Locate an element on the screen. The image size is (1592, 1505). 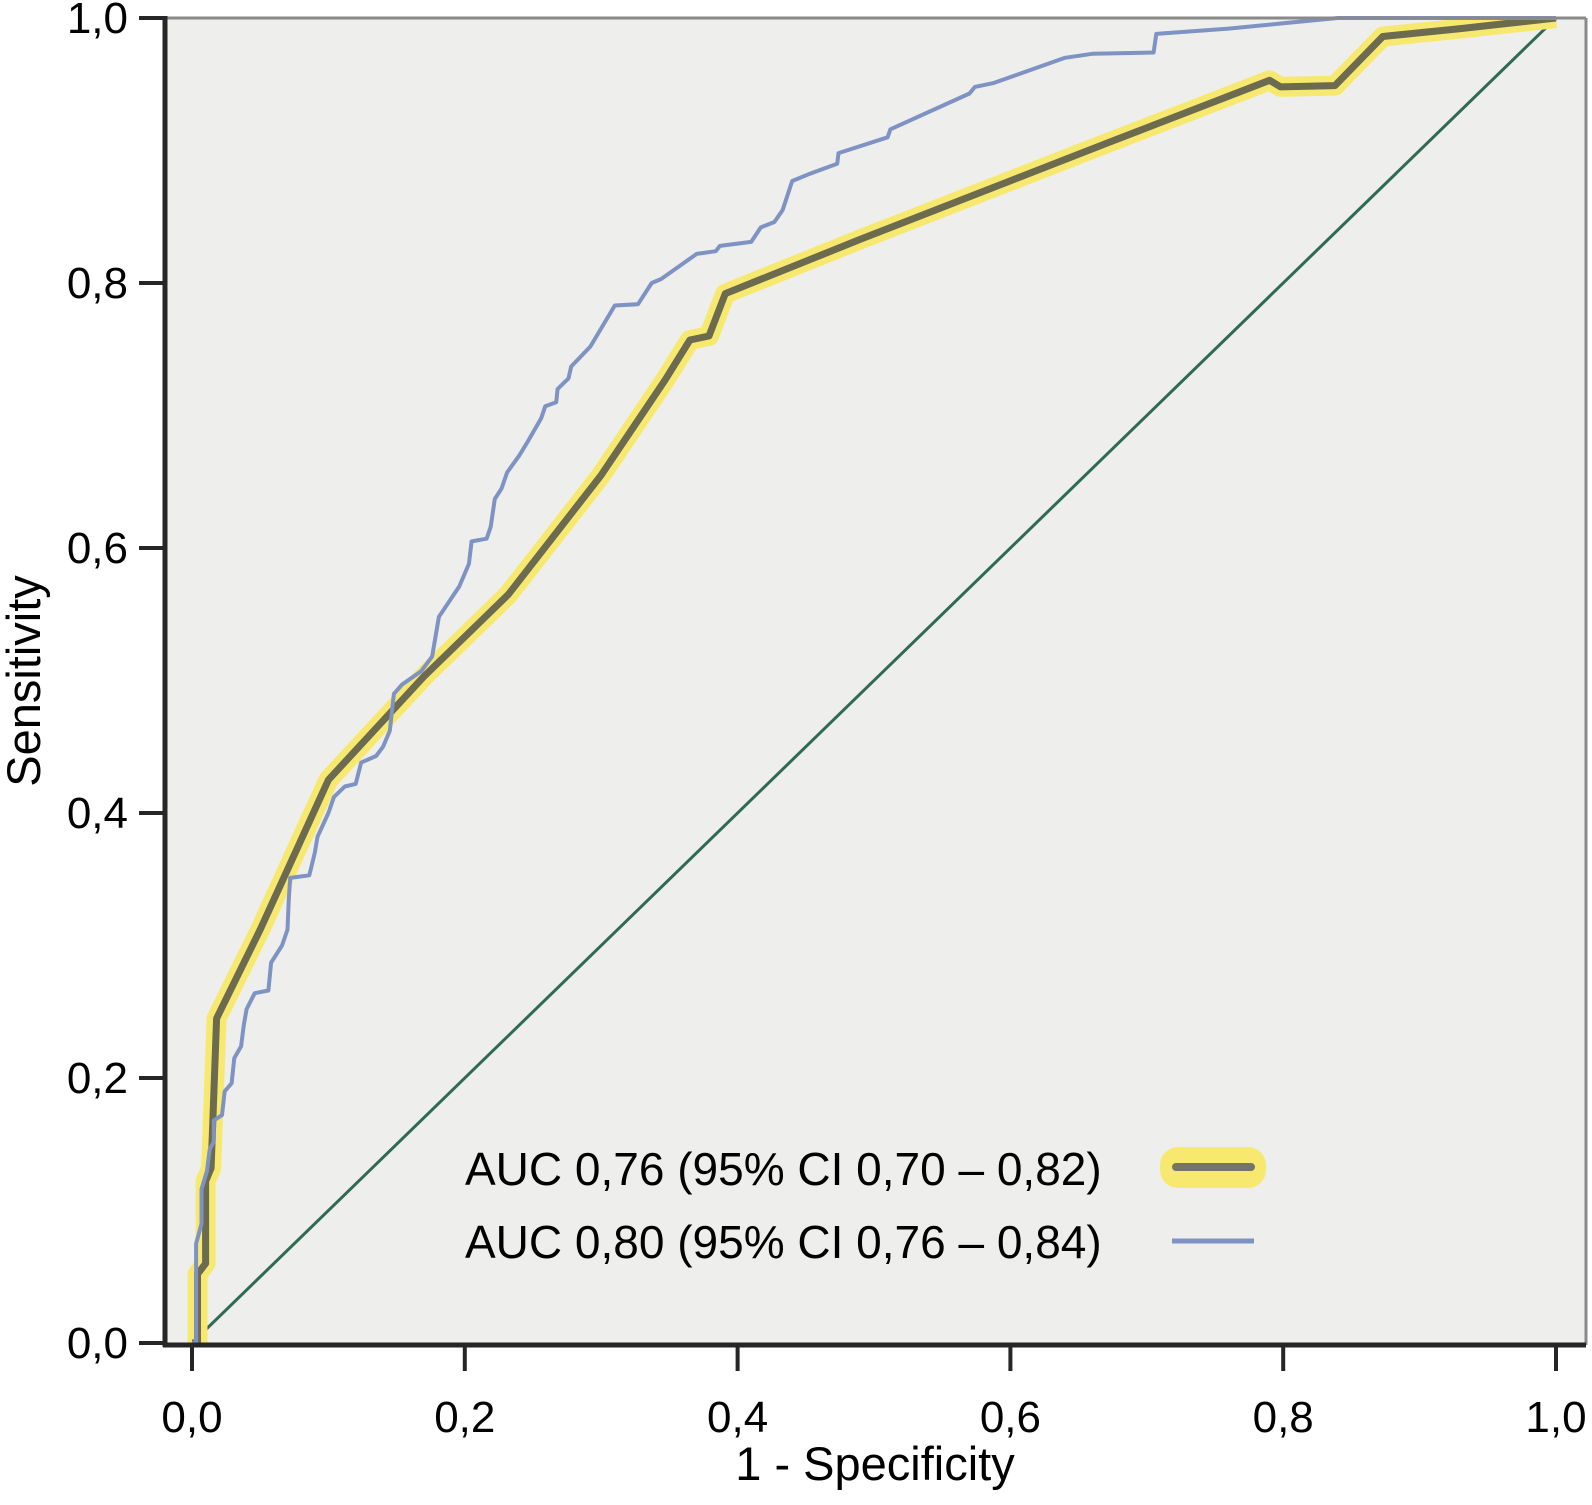
y-tick-label: 0,2 is located at coordinates (97, 1078).